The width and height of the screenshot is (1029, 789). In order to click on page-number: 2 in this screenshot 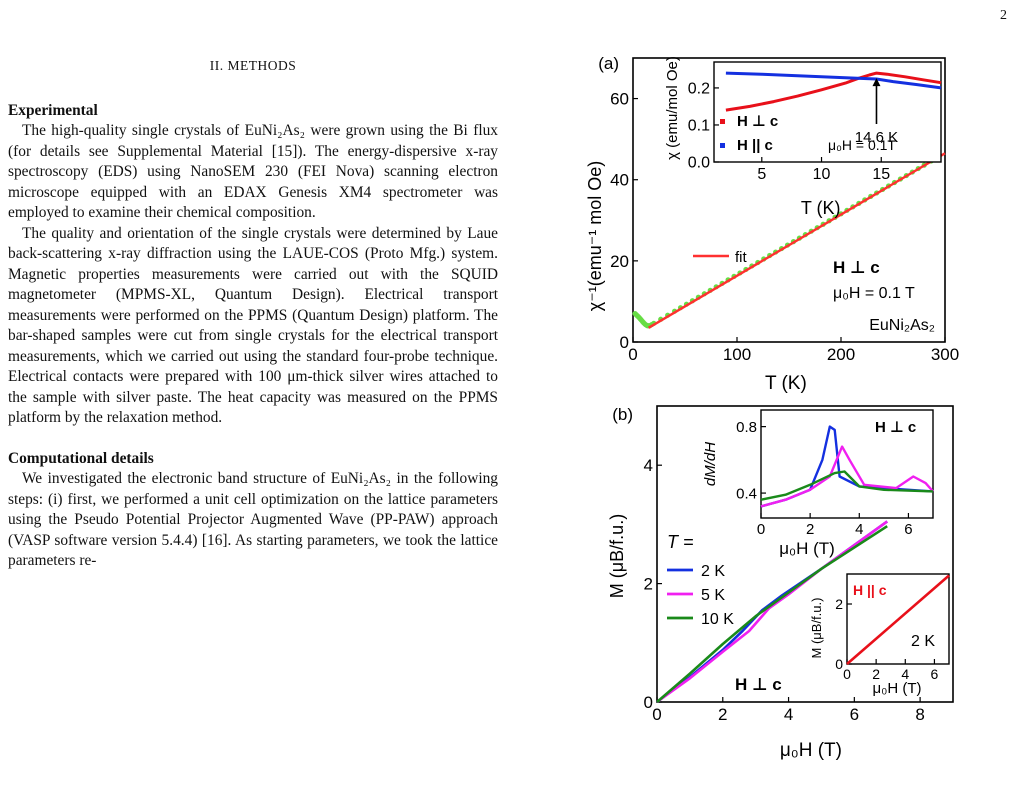, I will do `click(1003, 15)`.